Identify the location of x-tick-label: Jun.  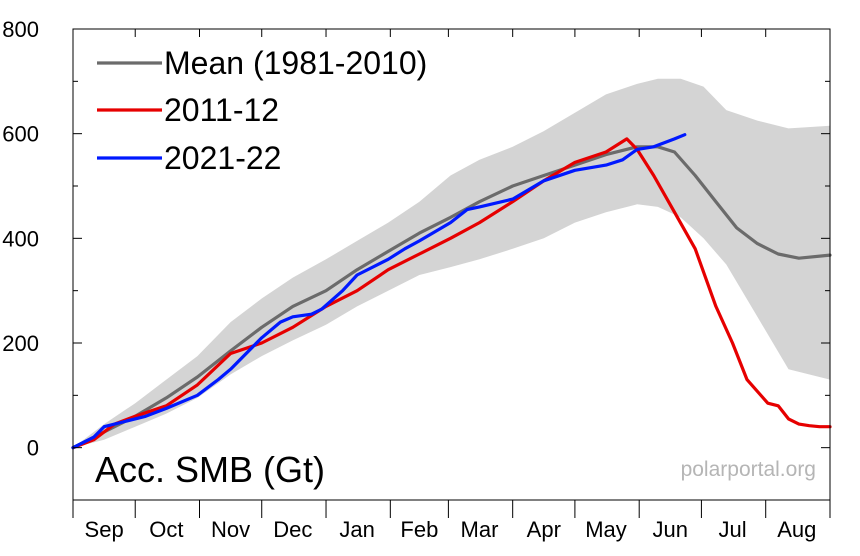
(670, 529).